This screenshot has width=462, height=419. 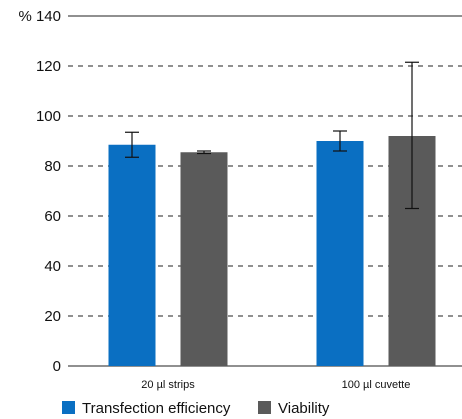 What do you see at coordinates (48, 66) in the screenshot?
I see `y-tick-label-120: 120` at bounding box center [48, 66].